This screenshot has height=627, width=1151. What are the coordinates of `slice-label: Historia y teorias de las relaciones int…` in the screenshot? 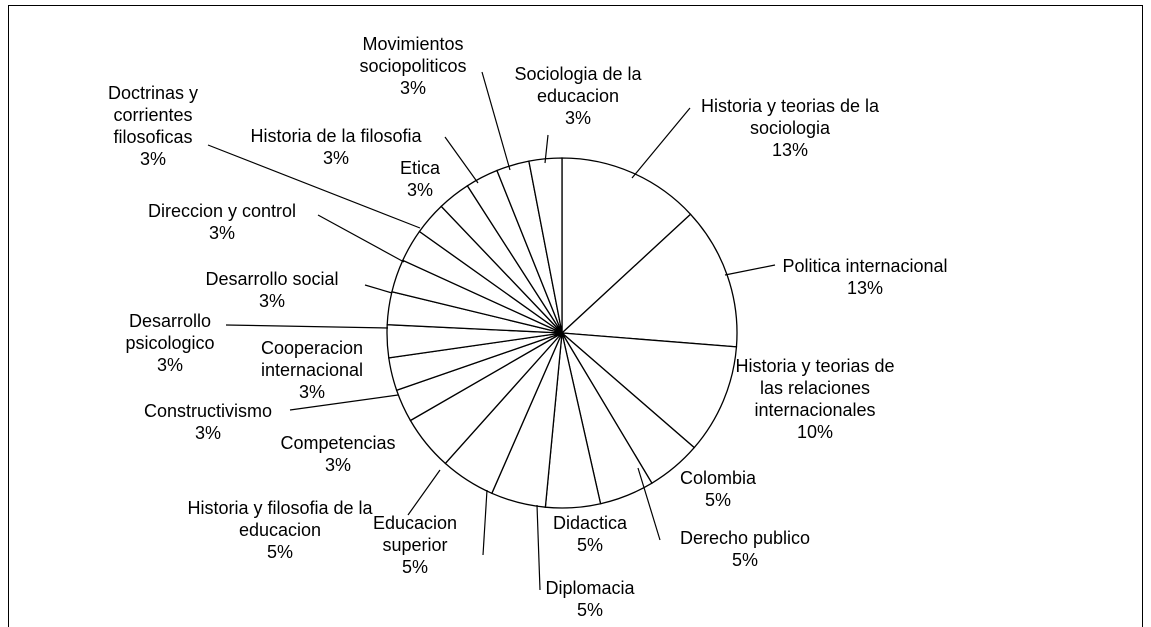 It's located at (815, 399).